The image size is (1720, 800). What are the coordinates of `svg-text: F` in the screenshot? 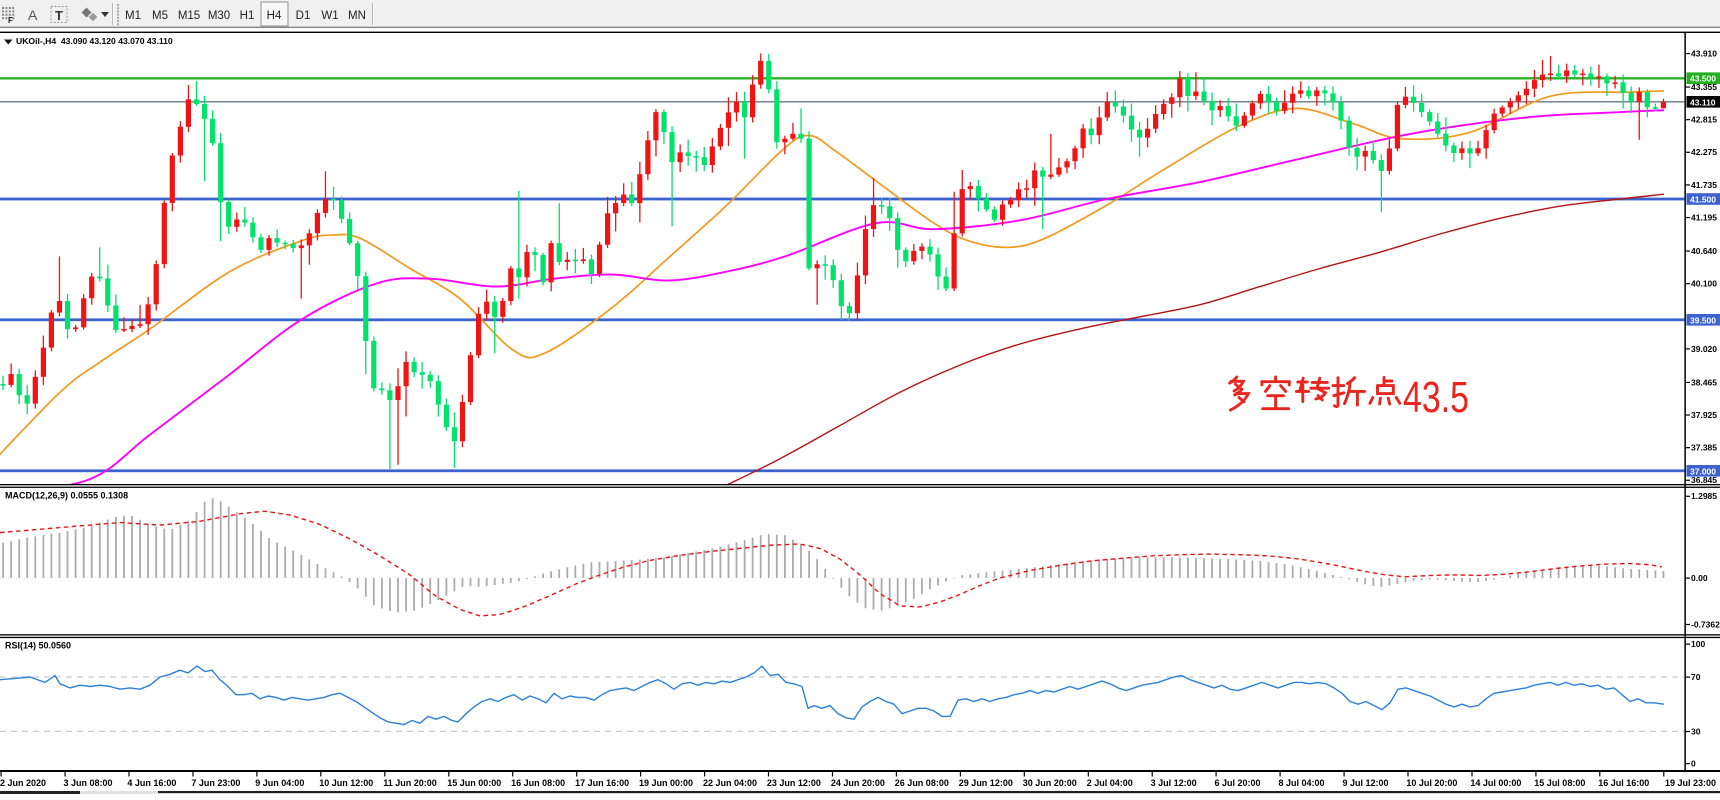 It's located at (10, 20).